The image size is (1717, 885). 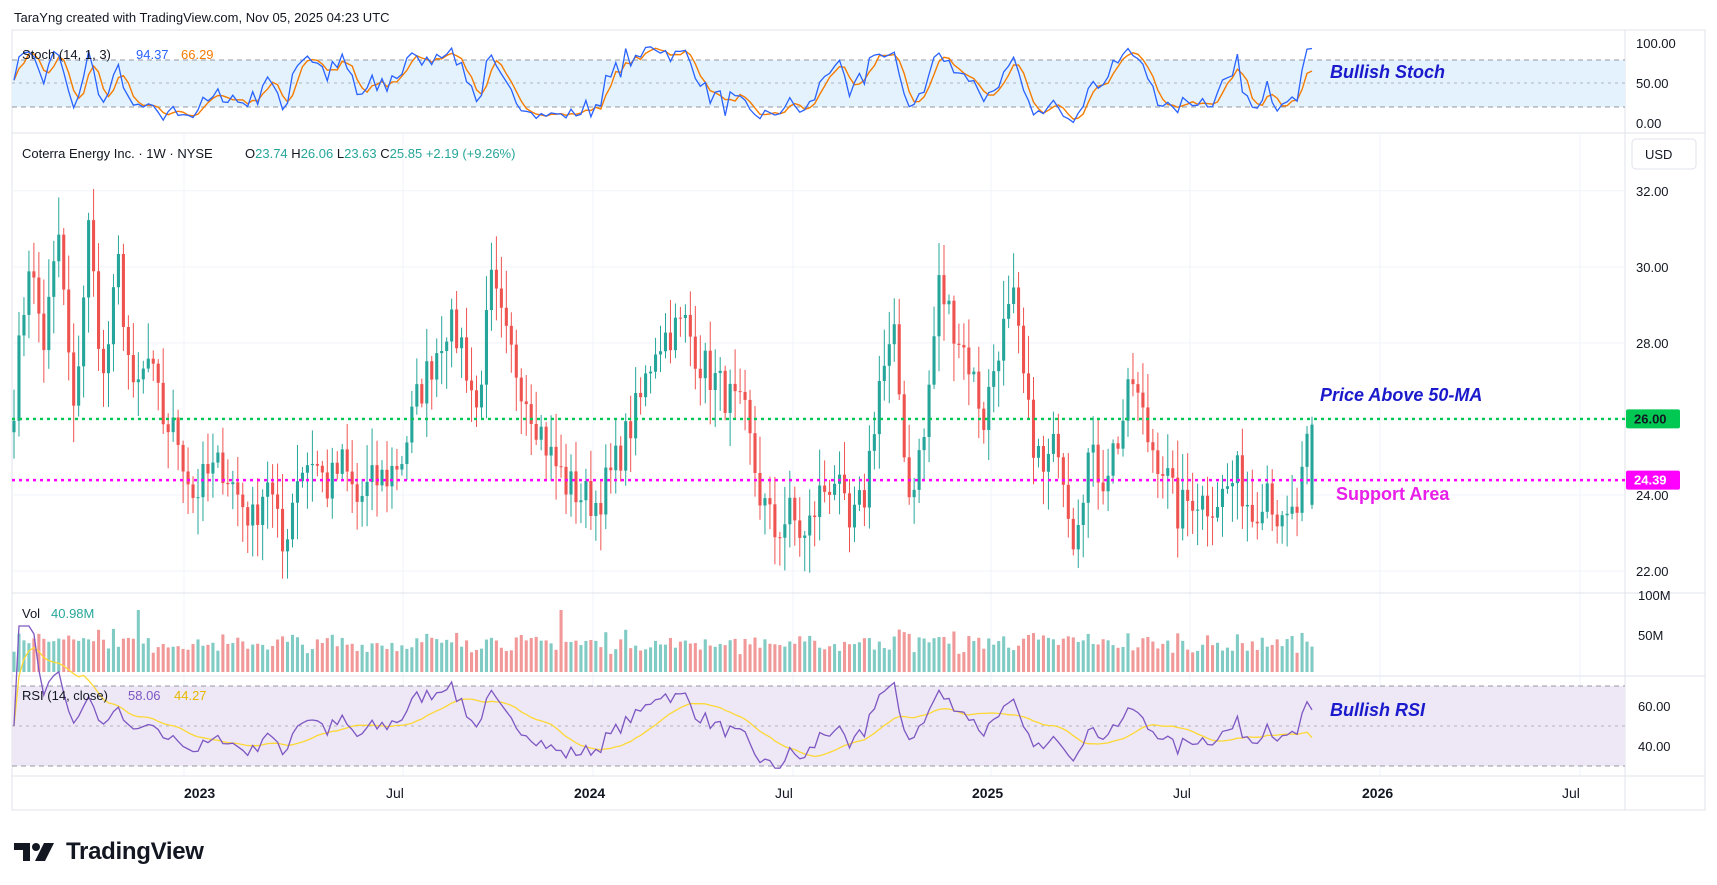 I want to click on ohlc-change: +2.19 (+9.26%), so click(x=471, y=153).